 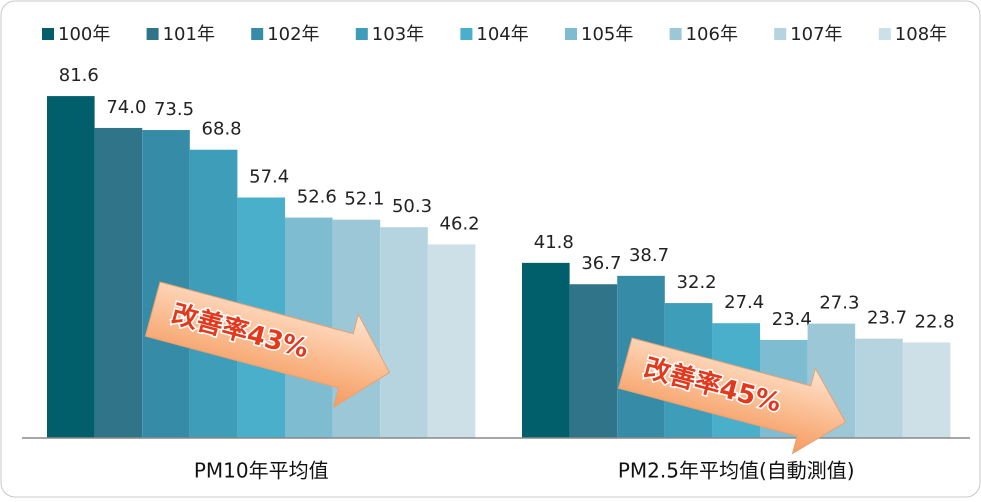 What do you see at coordinates (126, 107) in the screenshot?
I see `value-label: 74.0` at bounding box center [126, 107].